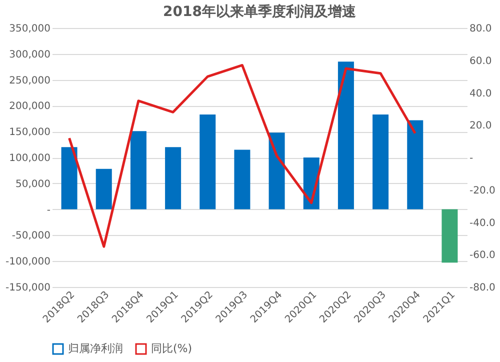 This screenshot has width=500, height=362. What do you see at coordinates (472, 158) in the screenshot?
I see `y2-tick-label: -` at bounding box center [472, 158].